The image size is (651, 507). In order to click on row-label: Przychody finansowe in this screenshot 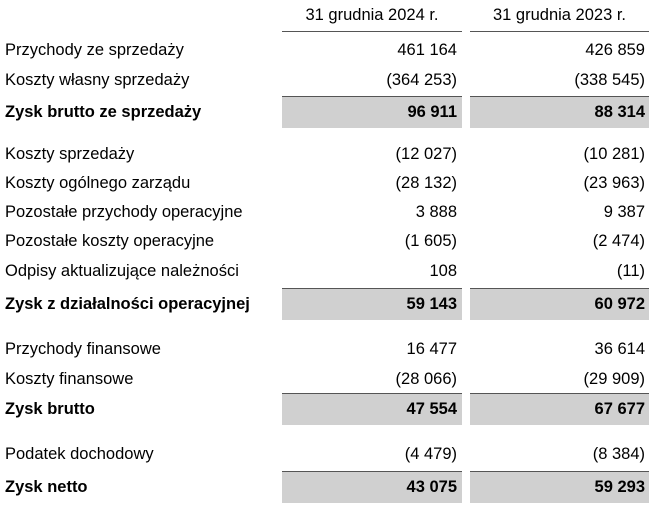, I will do `click(83, 349)`.